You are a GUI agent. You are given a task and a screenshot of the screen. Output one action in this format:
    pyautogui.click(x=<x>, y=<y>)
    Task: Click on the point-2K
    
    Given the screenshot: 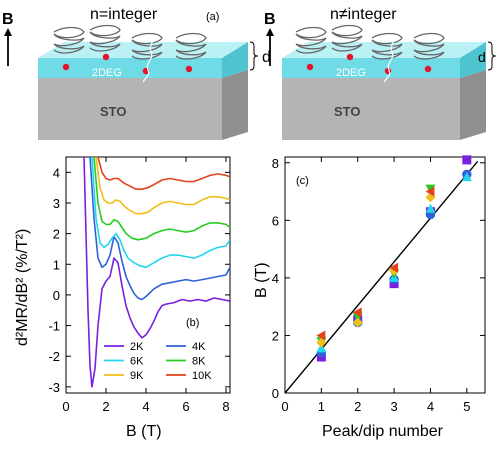 What is the action you would take?
    pyautogui.click(x=467, y=160)
    